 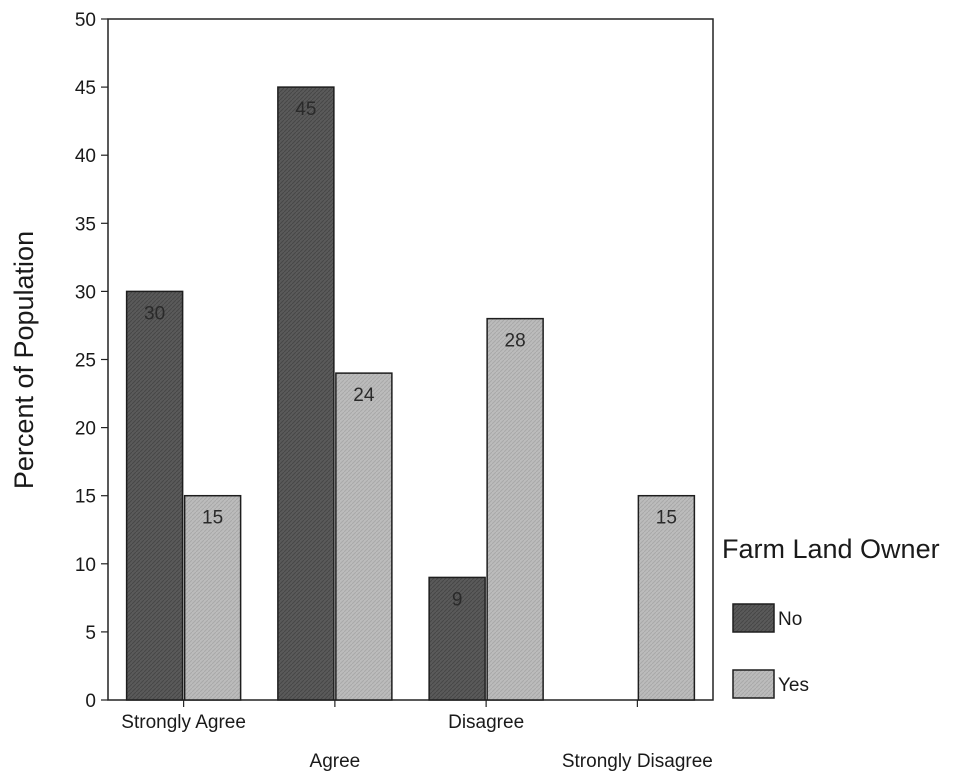 What do you see at coordinates (183, 722) in the screenshot?
I see `x-category-label: Strongly Agree` at bounding box center [183, 722].